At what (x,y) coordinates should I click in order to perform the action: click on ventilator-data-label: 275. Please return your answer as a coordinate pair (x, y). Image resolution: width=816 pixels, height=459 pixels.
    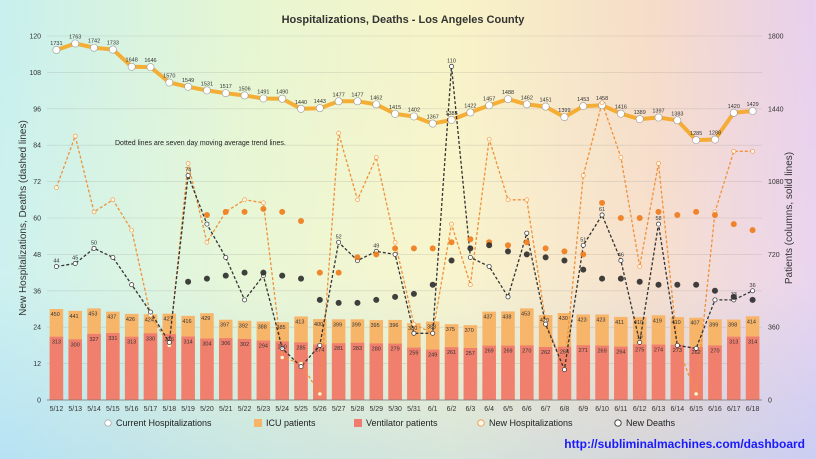
    Looking at the image, I should click on (639, 350).